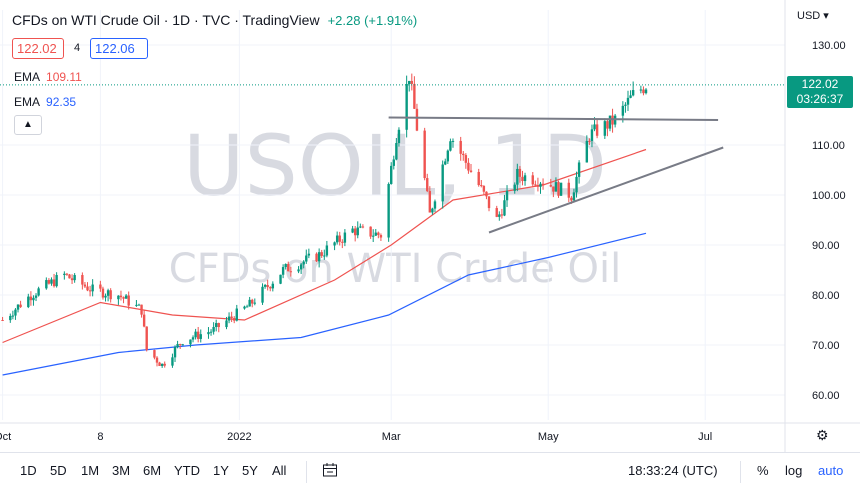  What do you see at coordinates (826, 16) in the screenshot?
I see `chevron-down-icon: ▾` at bounding box center [826, 16].